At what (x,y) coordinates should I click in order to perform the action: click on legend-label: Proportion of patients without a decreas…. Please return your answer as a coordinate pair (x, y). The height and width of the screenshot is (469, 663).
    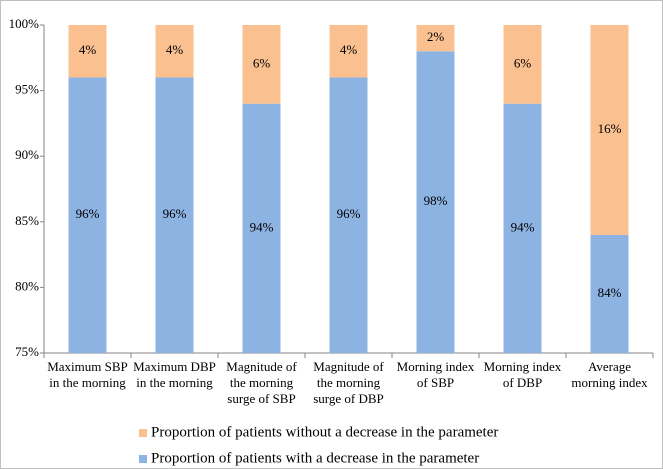
    Looking at the image, I should click on (324, 432).